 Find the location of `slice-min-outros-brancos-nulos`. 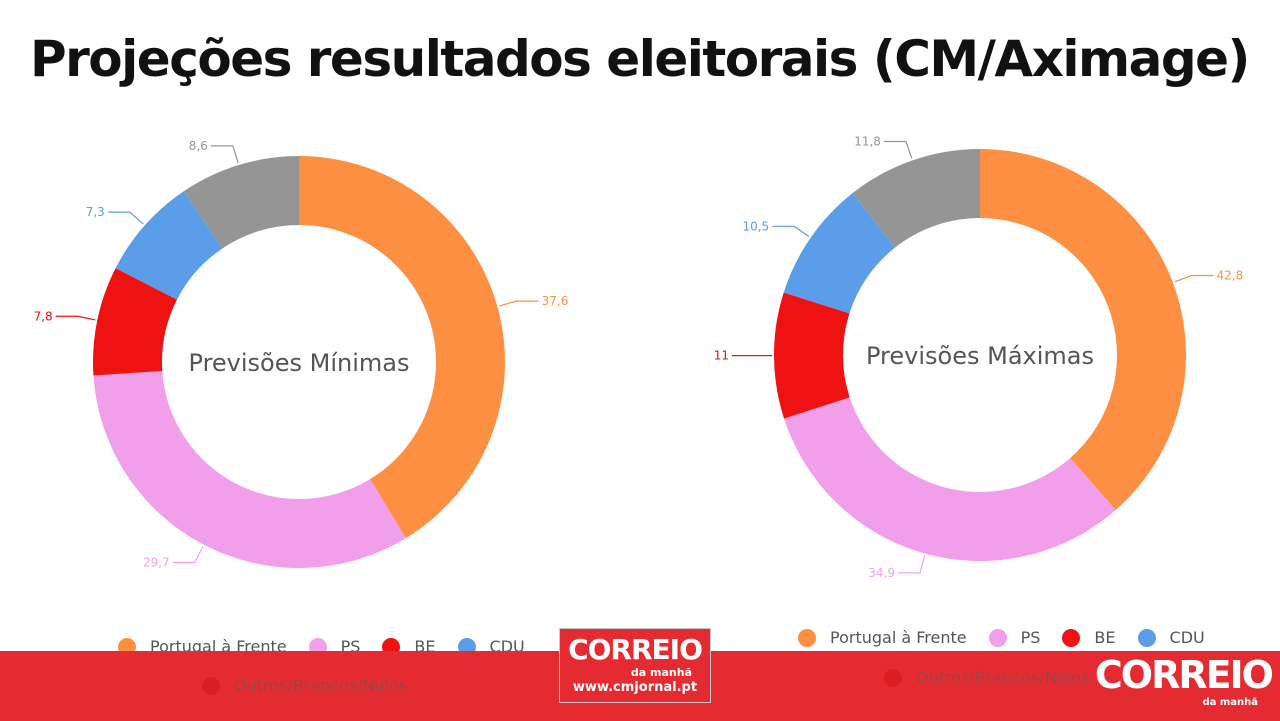

slice-min-outros-brancos-nulos is located at coordinates (241, 202).